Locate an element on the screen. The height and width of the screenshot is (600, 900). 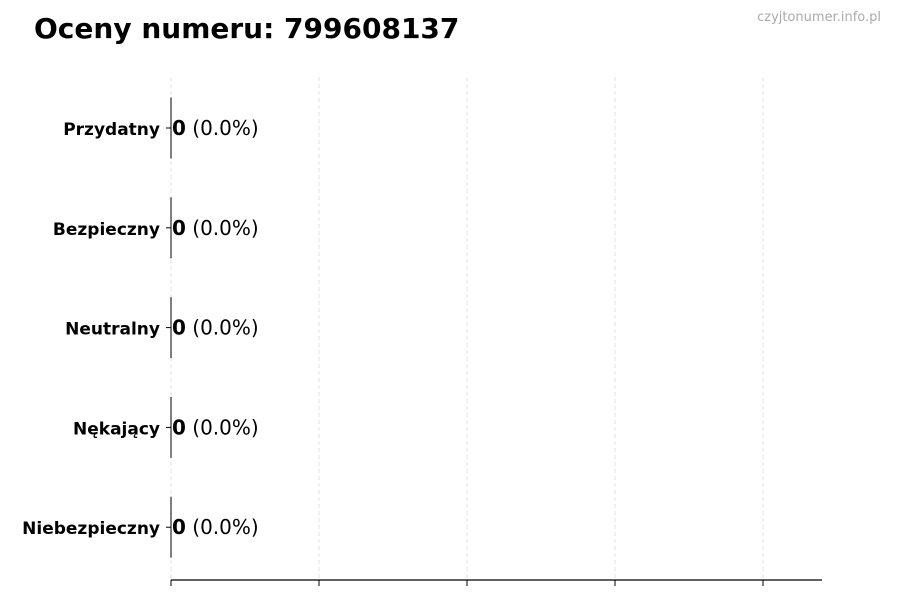
chart-title: Oceny numeru: 799608137 is located at coordinates (247, 28).